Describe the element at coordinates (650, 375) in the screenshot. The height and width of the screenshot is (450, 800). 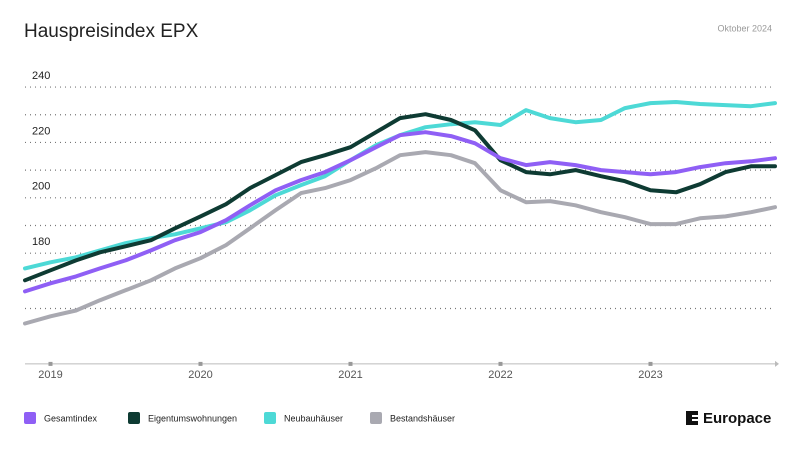
I see `x-tick-label: 2023` at that location.